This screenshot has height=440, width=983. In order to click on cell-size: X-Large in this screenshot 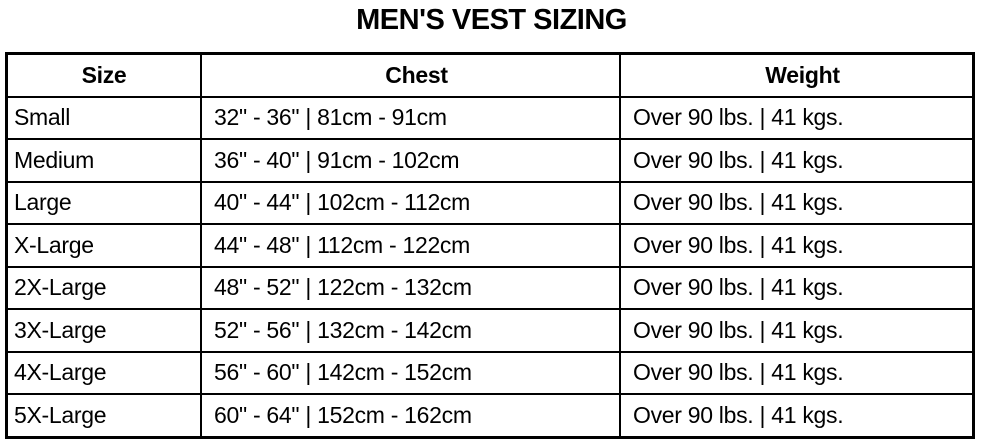, I will do `click(103, 245)`.